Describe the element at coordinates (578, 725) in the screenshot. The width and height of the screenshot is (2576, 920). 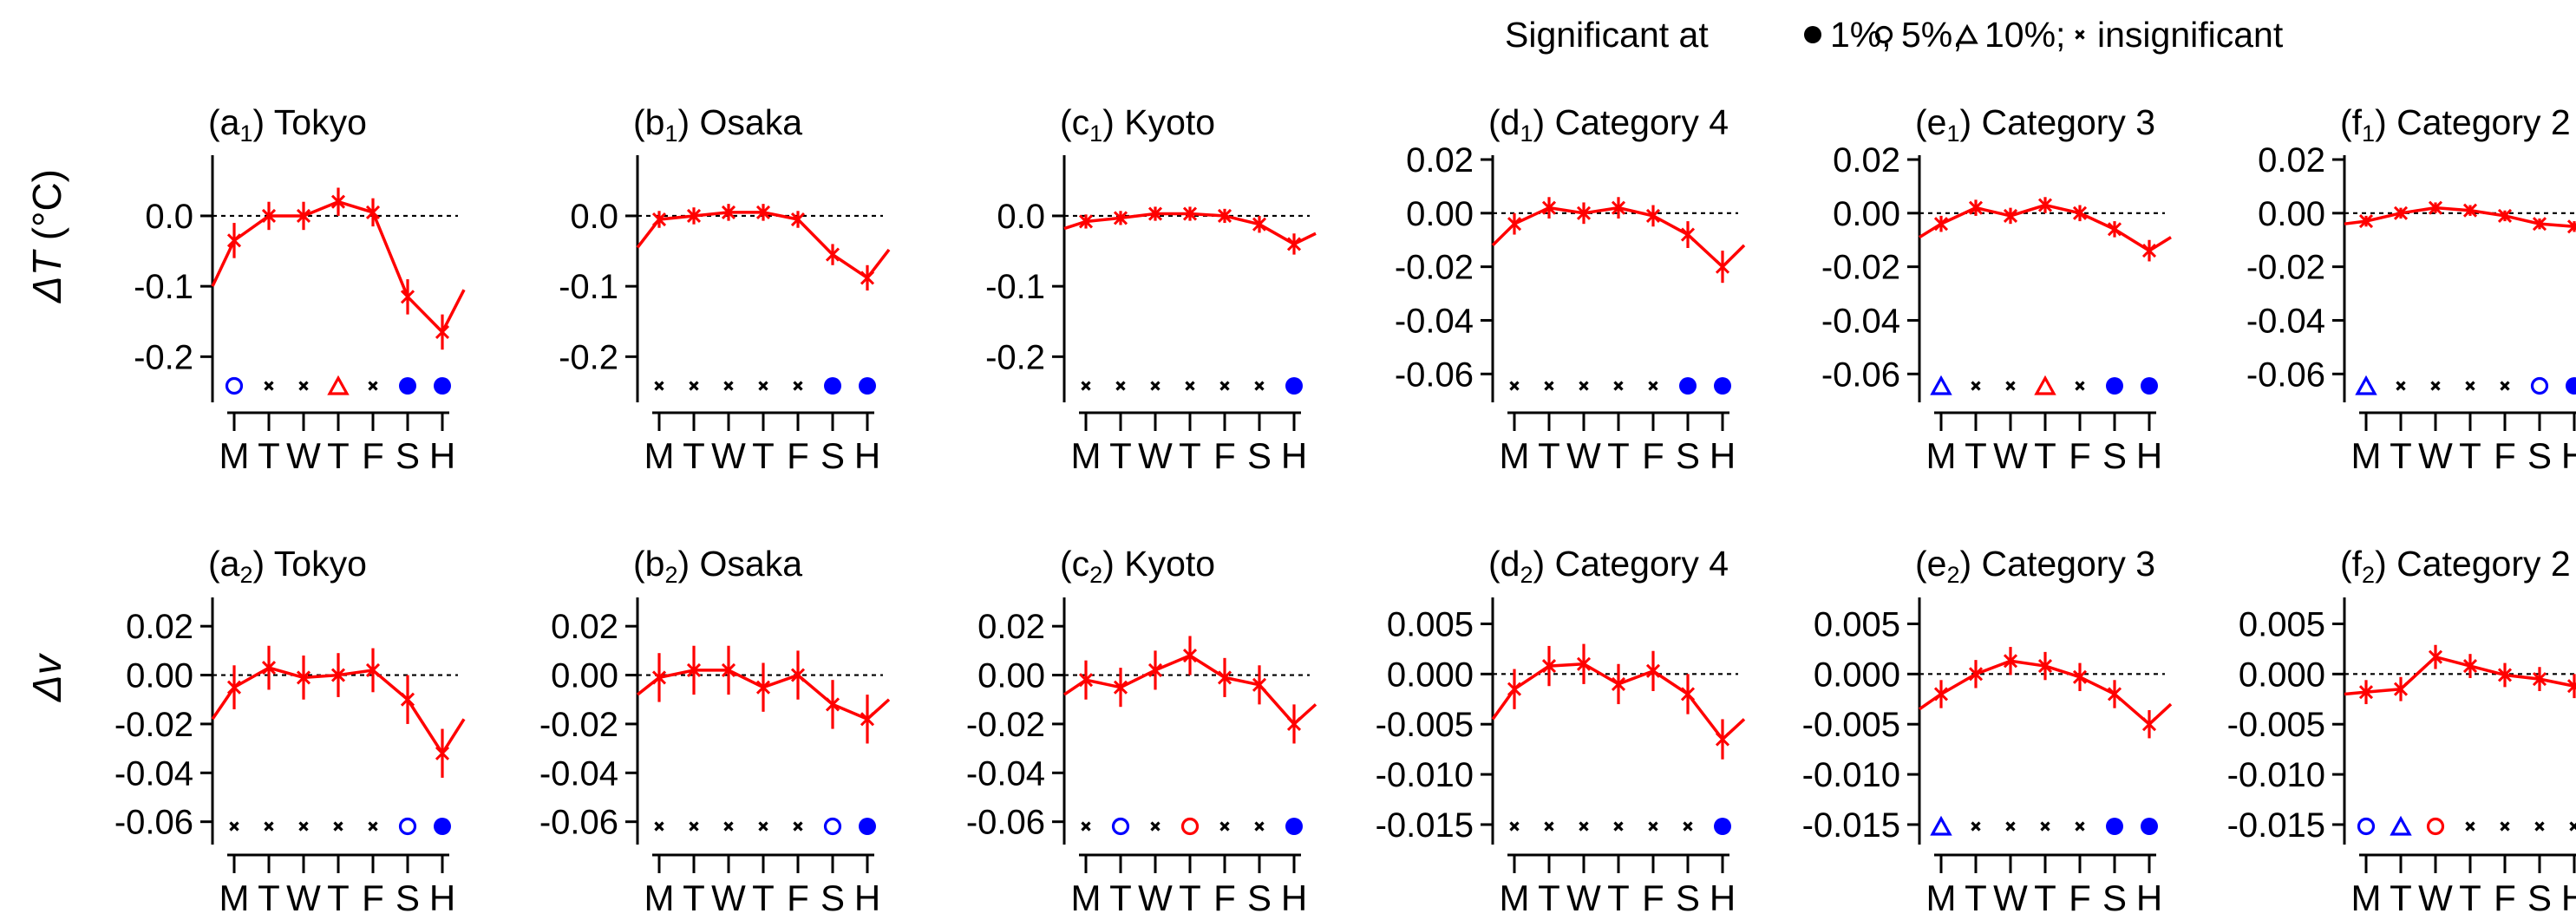
I see `y-tick-label-b2-2: -0.02` at that location.